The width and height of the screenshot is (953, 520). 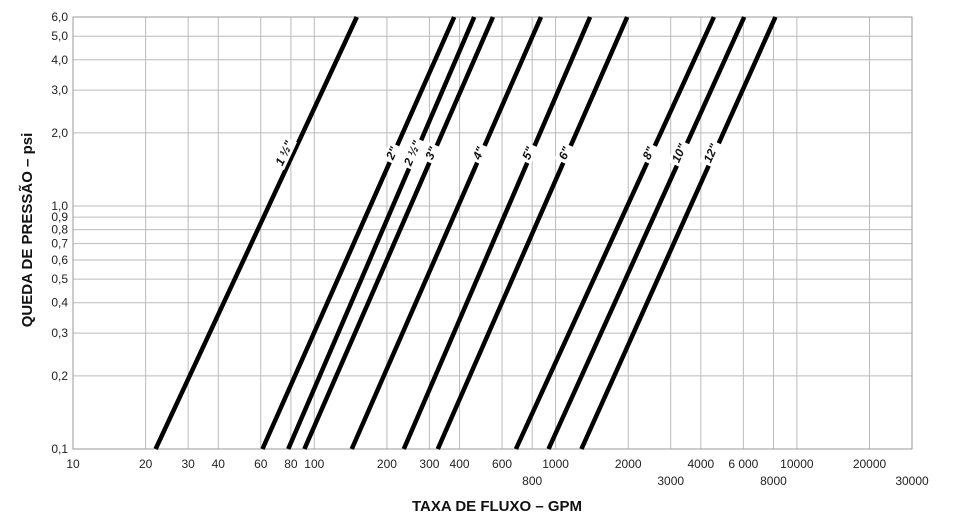 What do you see at coordinates (27, 230) in the screenshot?
I see `y-axis-title: QUEDA DE PRESSÃO – psi` at bounding box center [27, 230].